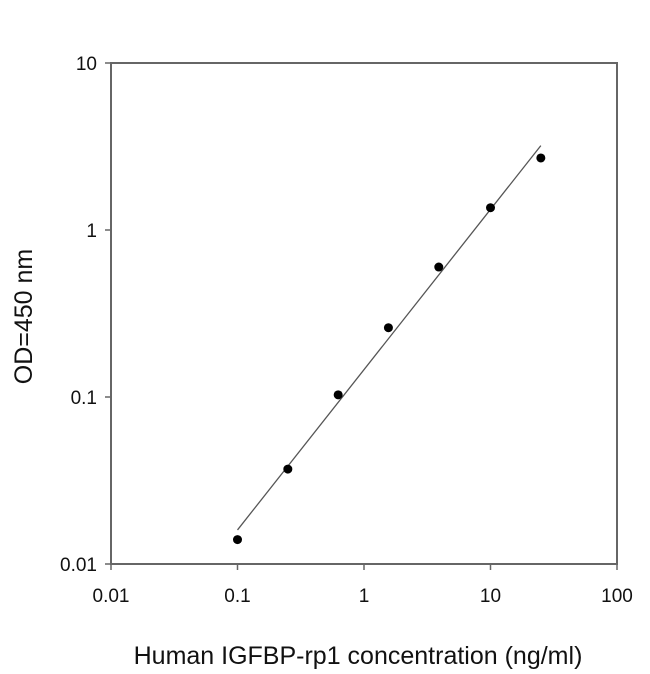 The image size is (650, 674). Describe the element at coordinates (358, 656) in the screenshot. I see `x-axis-title: Human IGFBP-rp1 concentration (ng/ml)` at that location.